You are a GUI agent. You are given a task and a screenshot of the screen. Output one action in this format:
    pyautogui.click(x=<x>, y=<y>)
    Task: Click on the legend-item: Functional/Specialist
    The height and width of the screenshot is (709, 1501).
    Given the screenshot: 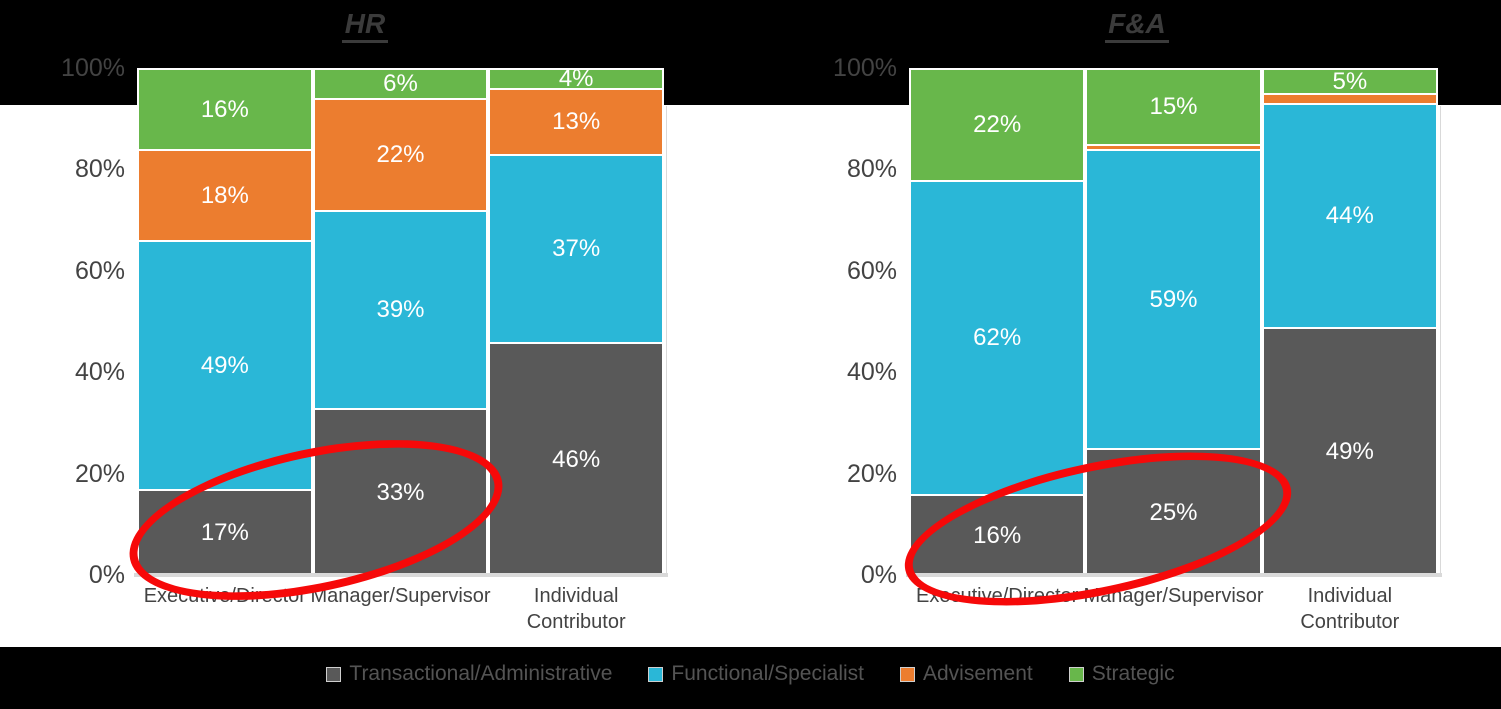 What is the action you would take?
    pyautogui.click(x=756, y=674)
    